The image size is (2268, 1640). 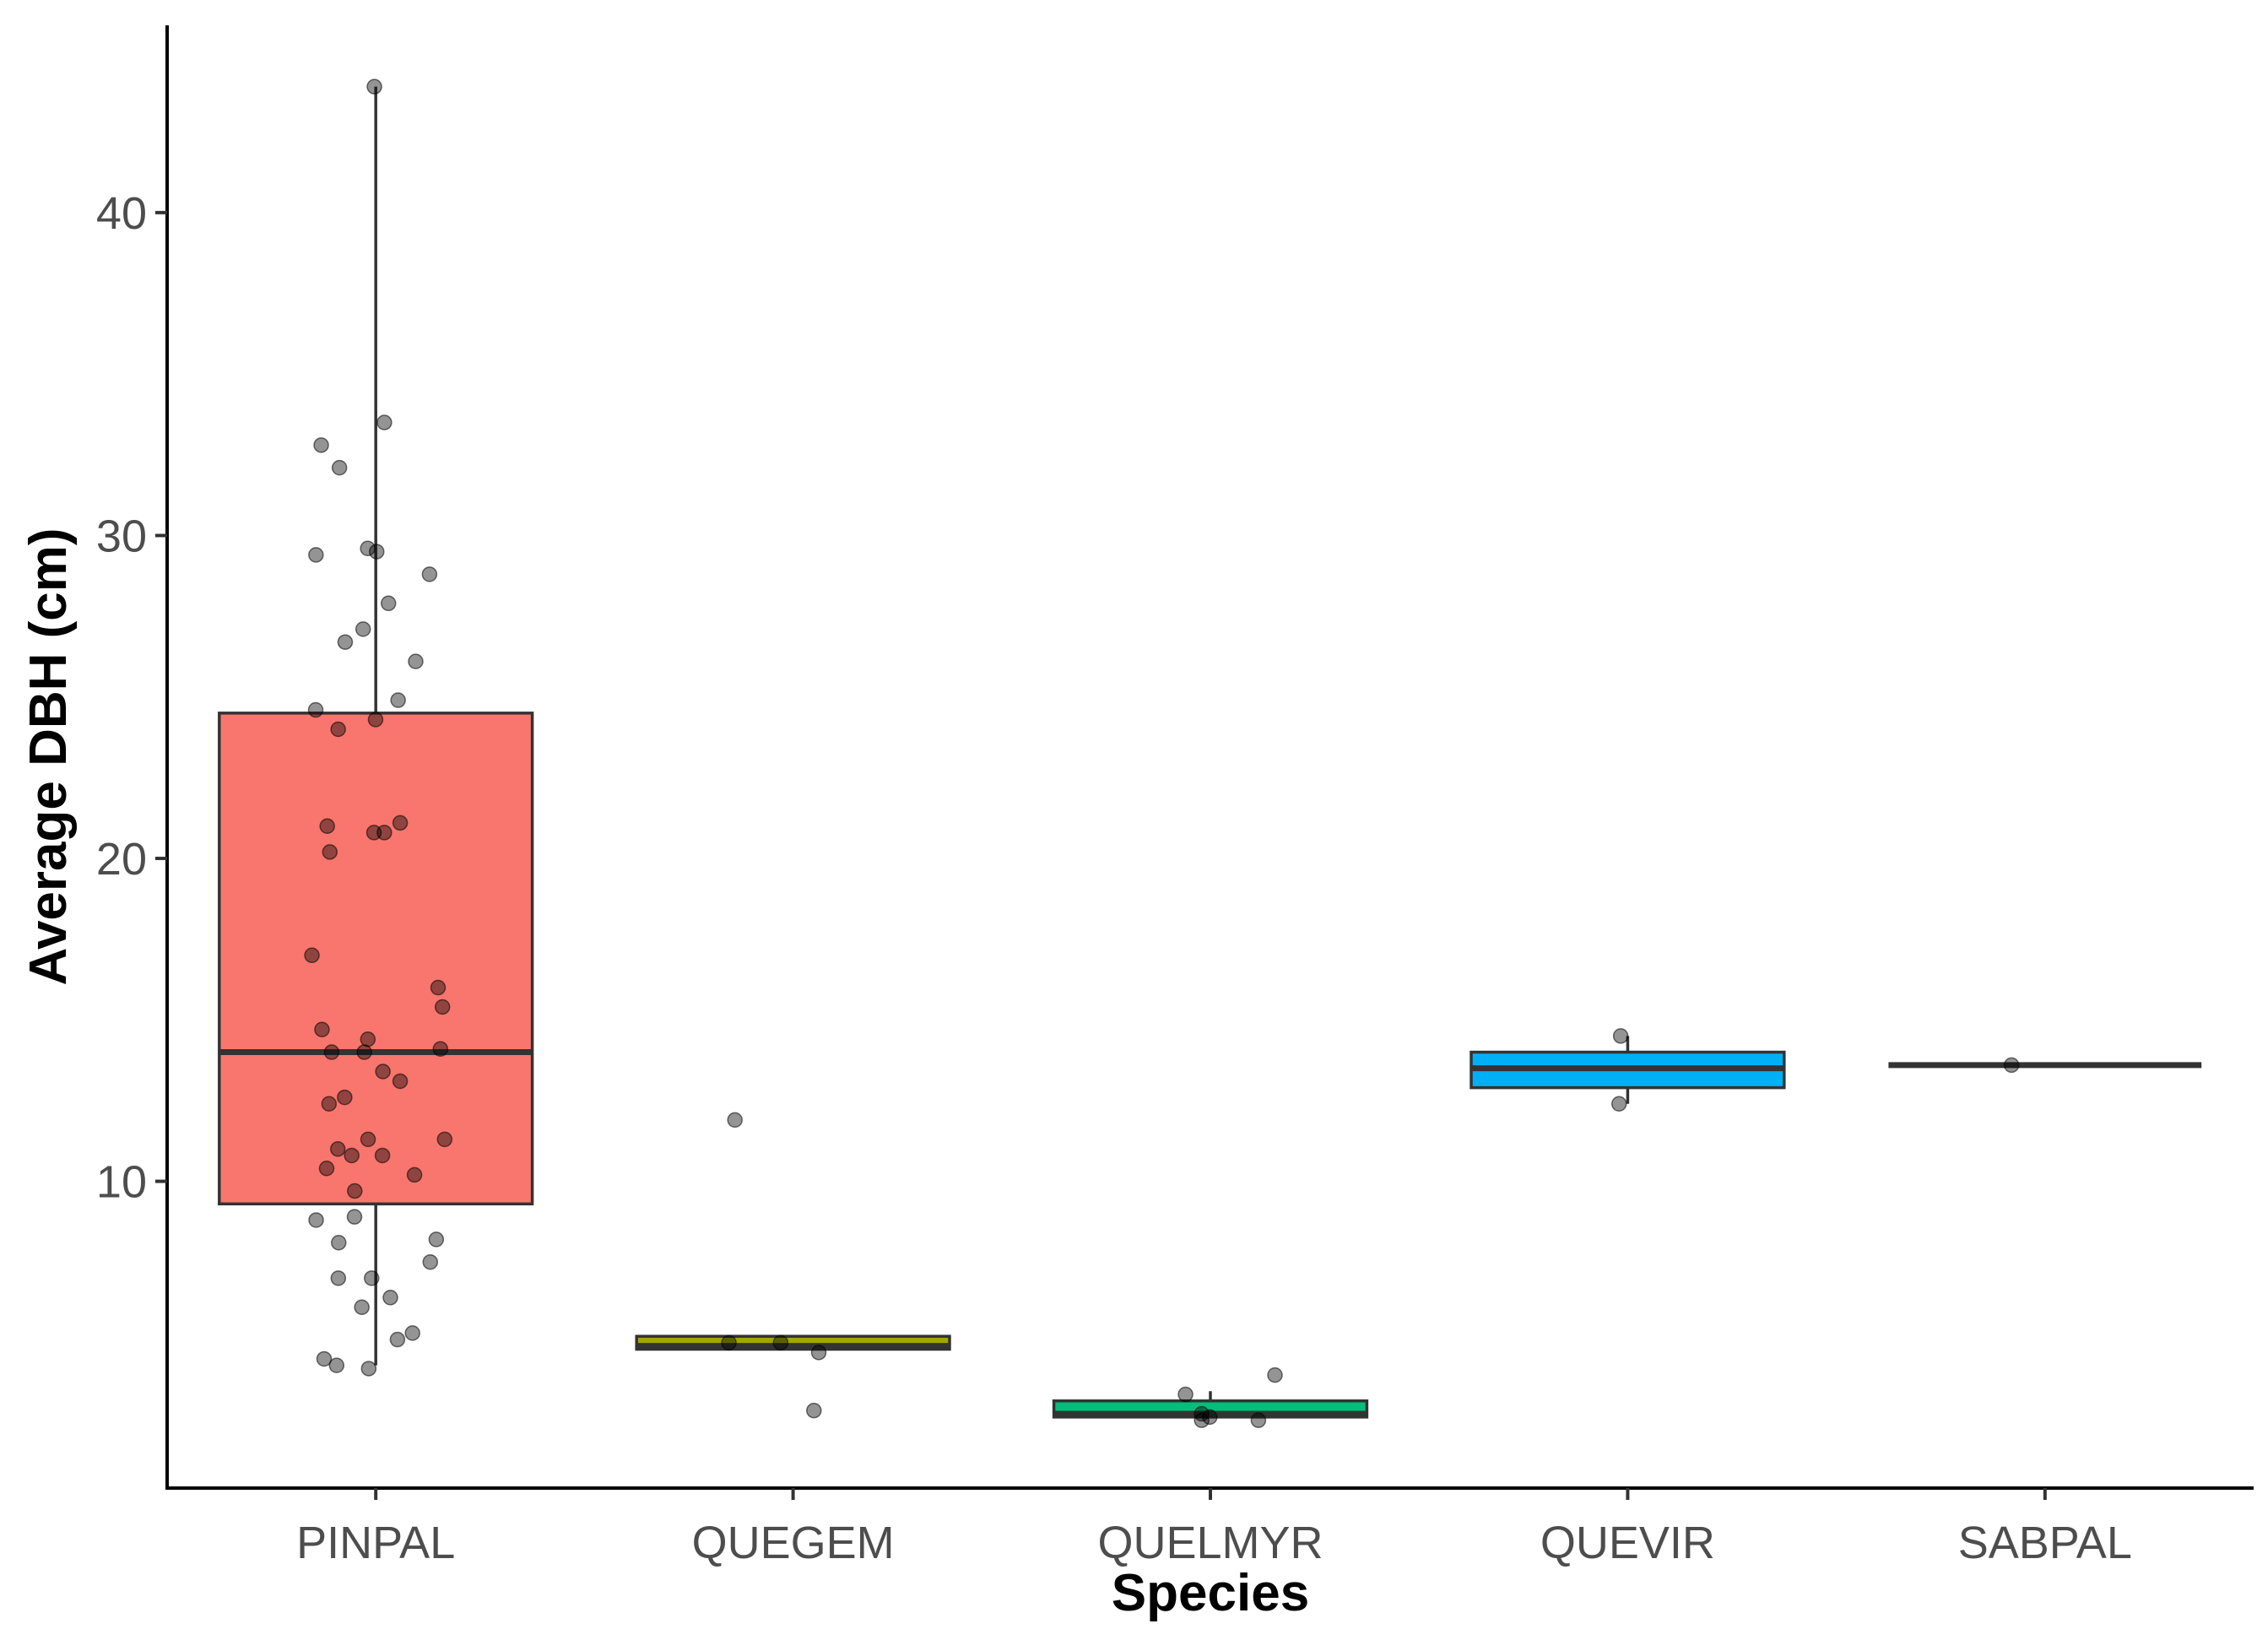 What do you see at coordinates (376, 959) in the screenshot?
I see `box-body` at bounding box center [376, 959].